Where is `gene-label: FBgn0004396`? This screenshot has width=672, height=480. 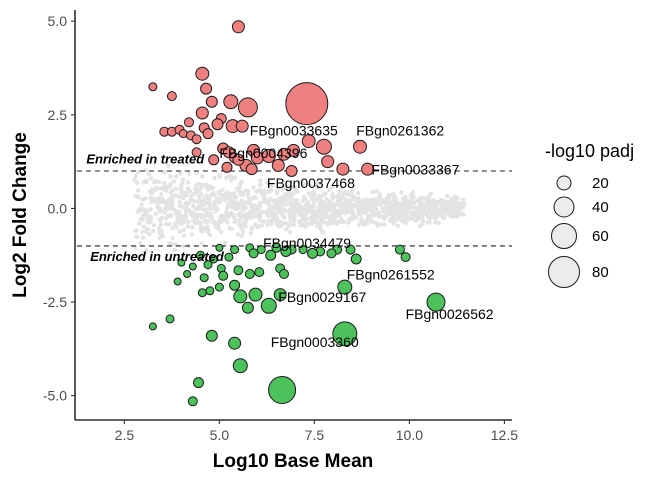 gene-label: FBgn0004396 is located at coordinates (263, 153).